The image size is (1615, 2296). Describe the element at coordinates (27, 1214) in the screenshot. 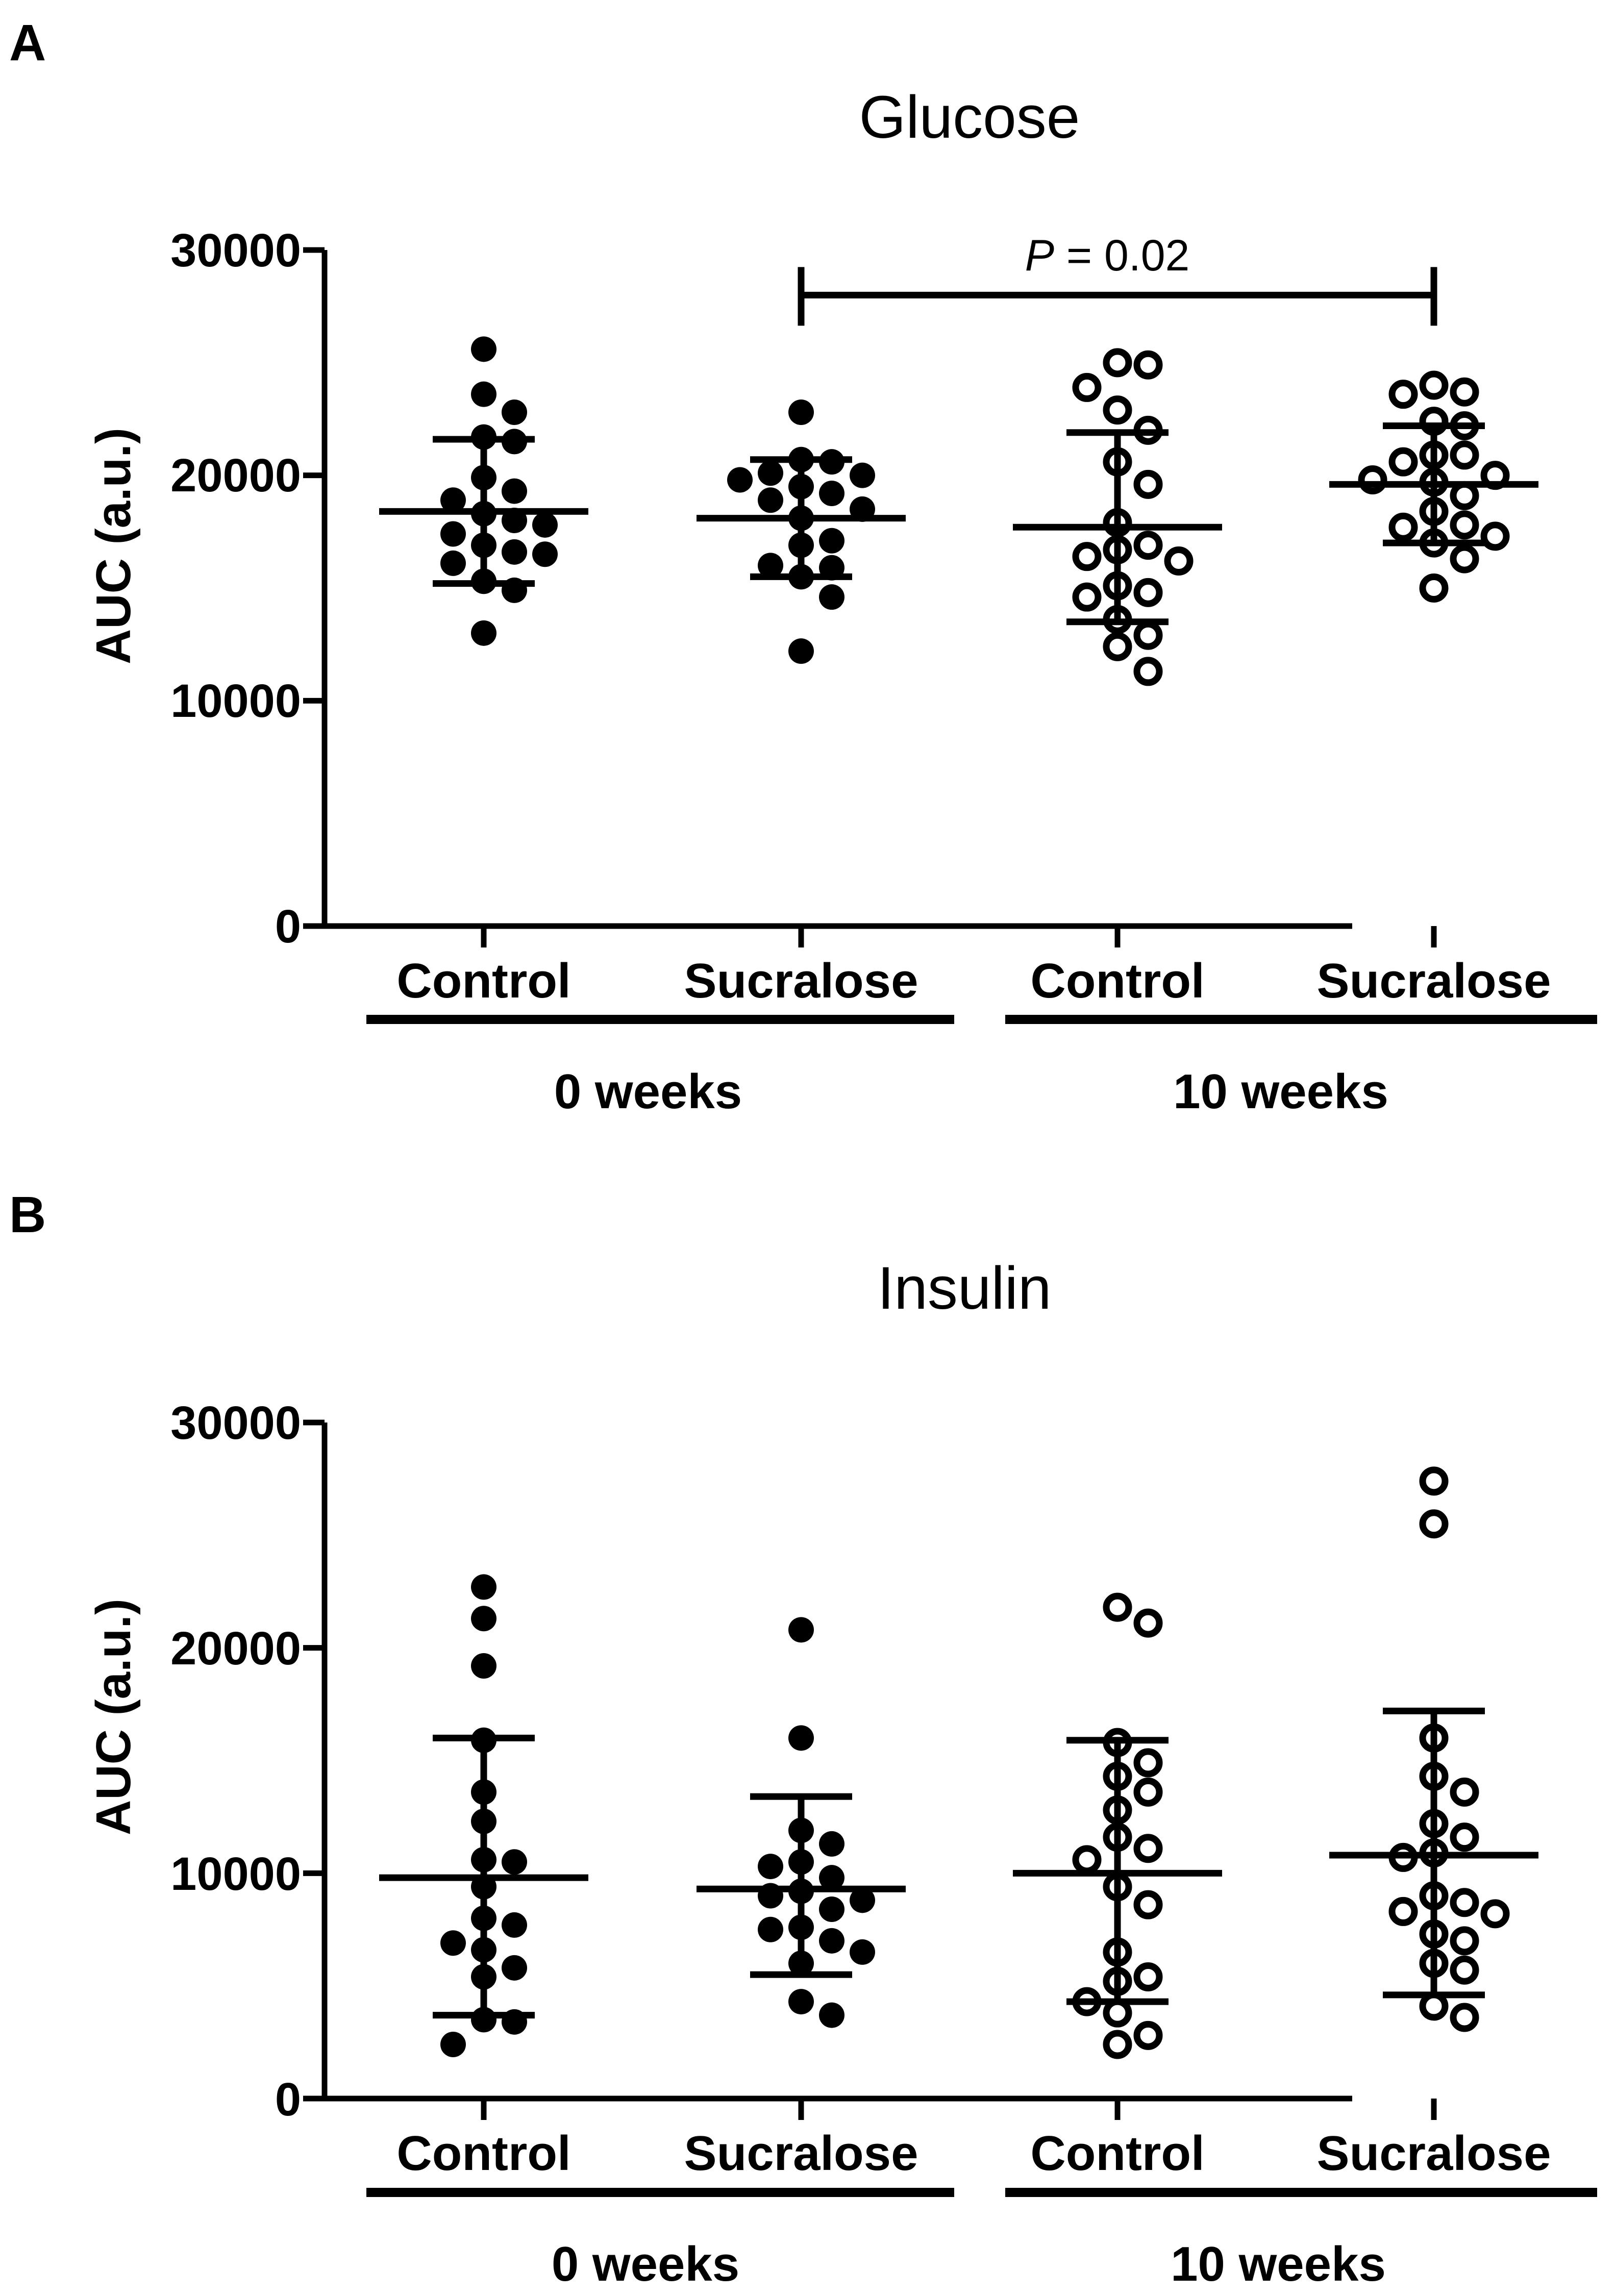

I see `panel-letter-b: B` at that location.